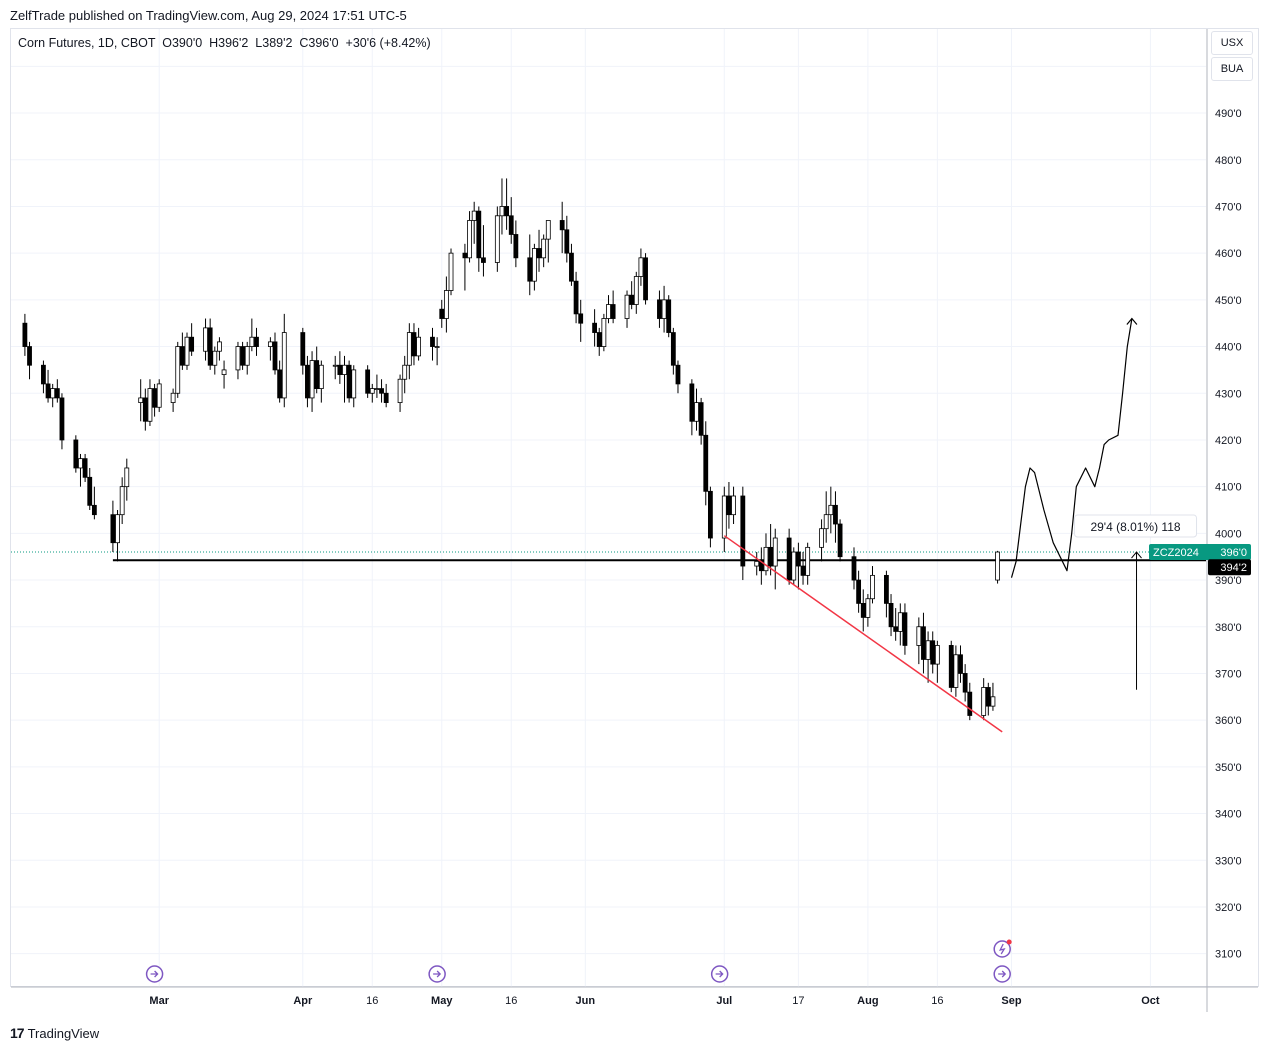  Describe the element at coordinates (1228, 721) in the screenshot. I see `y-tick-label: 360'0` at that location.